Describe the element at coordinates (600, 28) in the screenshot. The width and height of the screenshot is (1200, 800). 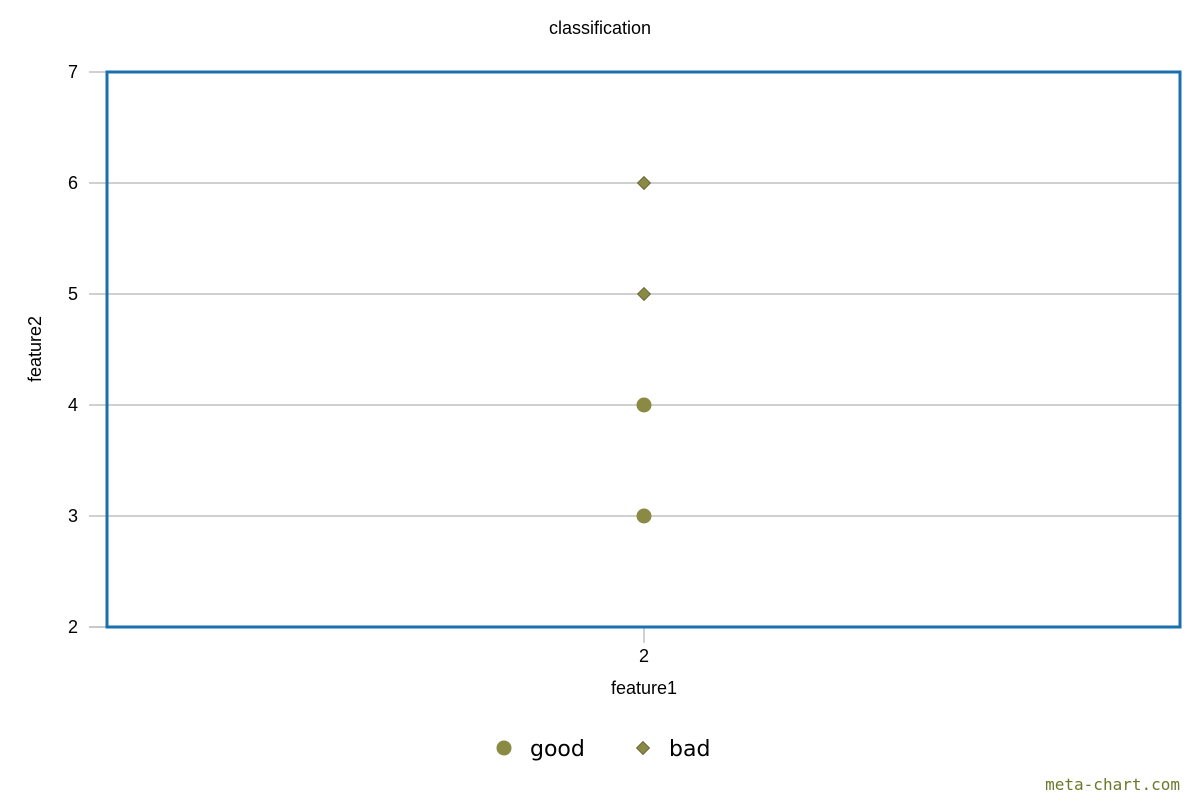
I see `chart-title: classification` at that location.